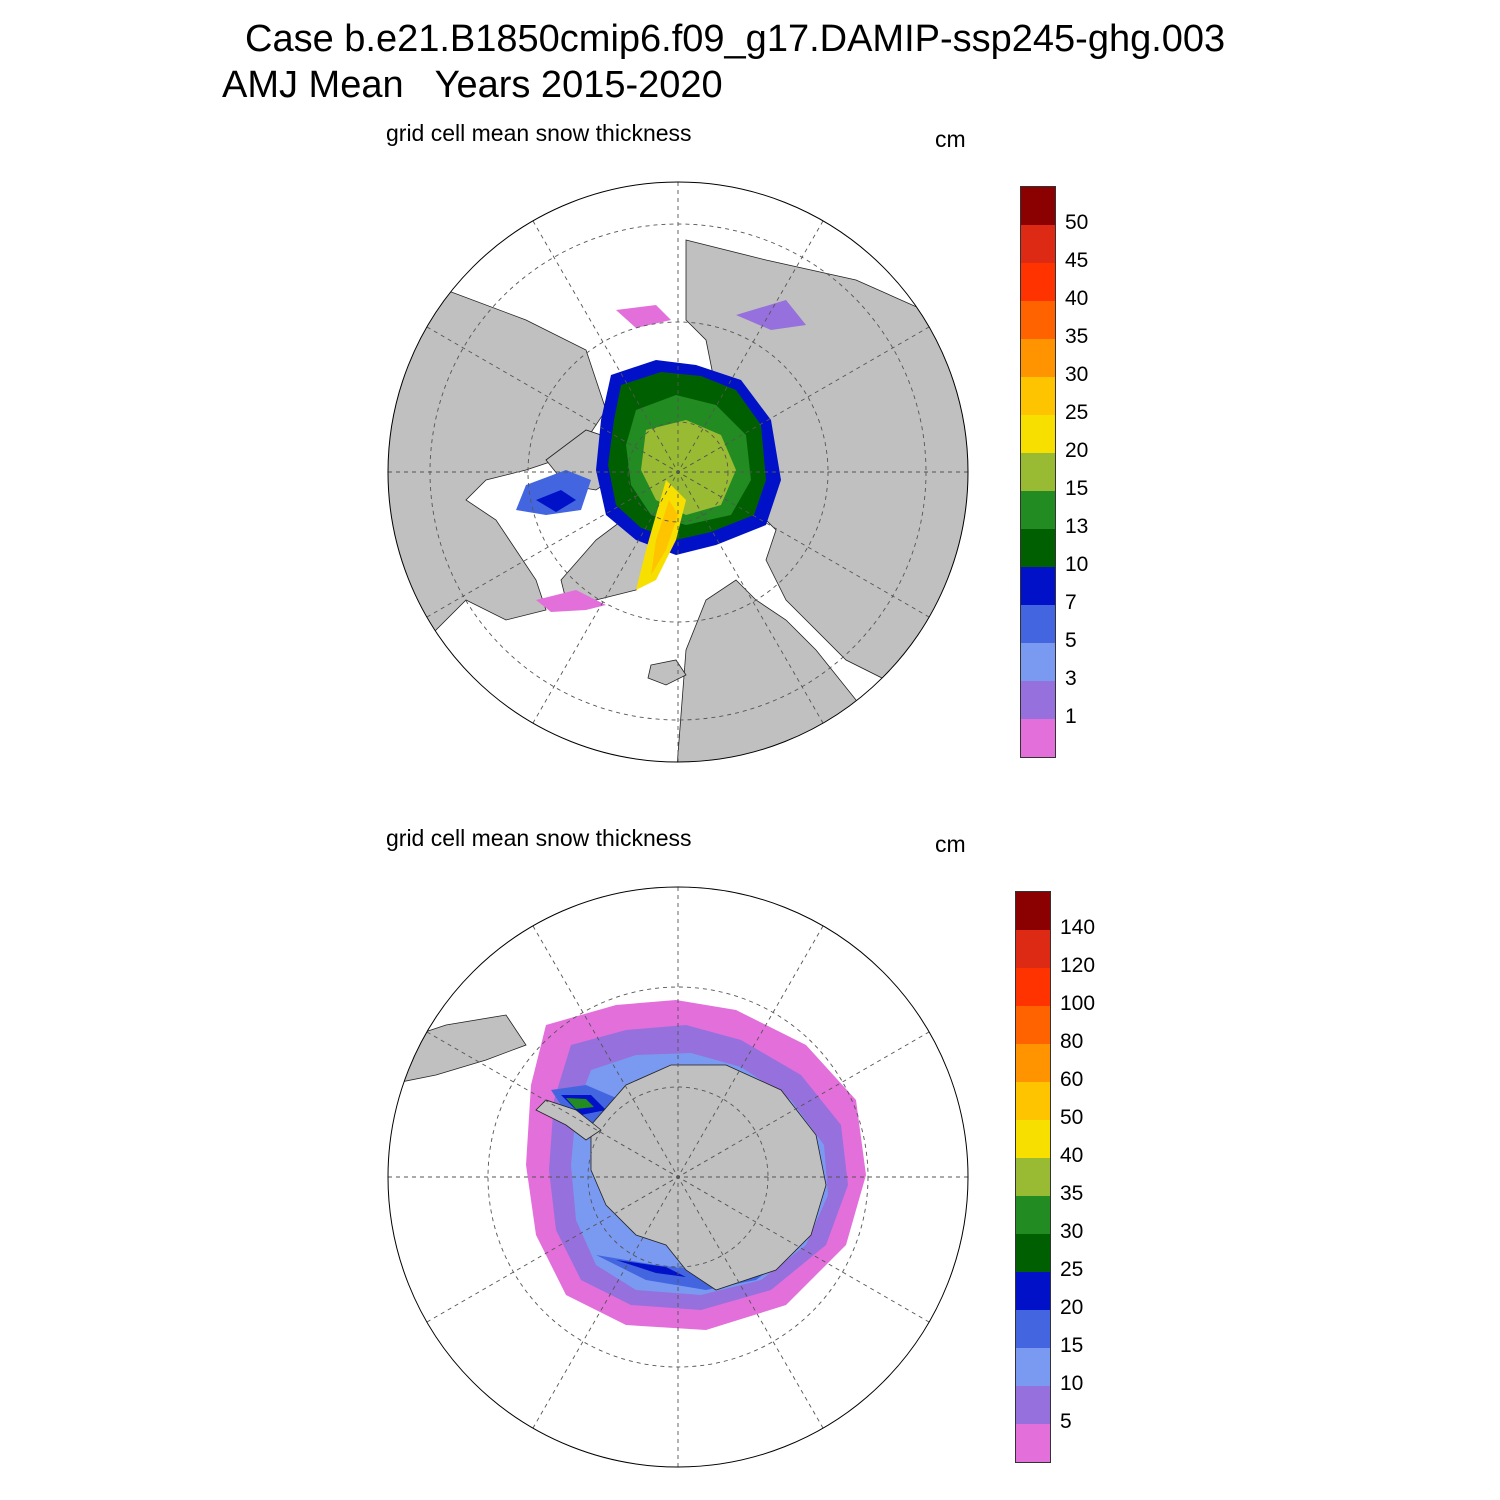 The height and width of the screenshot is (1500, 1500). I want to click on colorbar-tick-label: 60, so click(1072, 1079).